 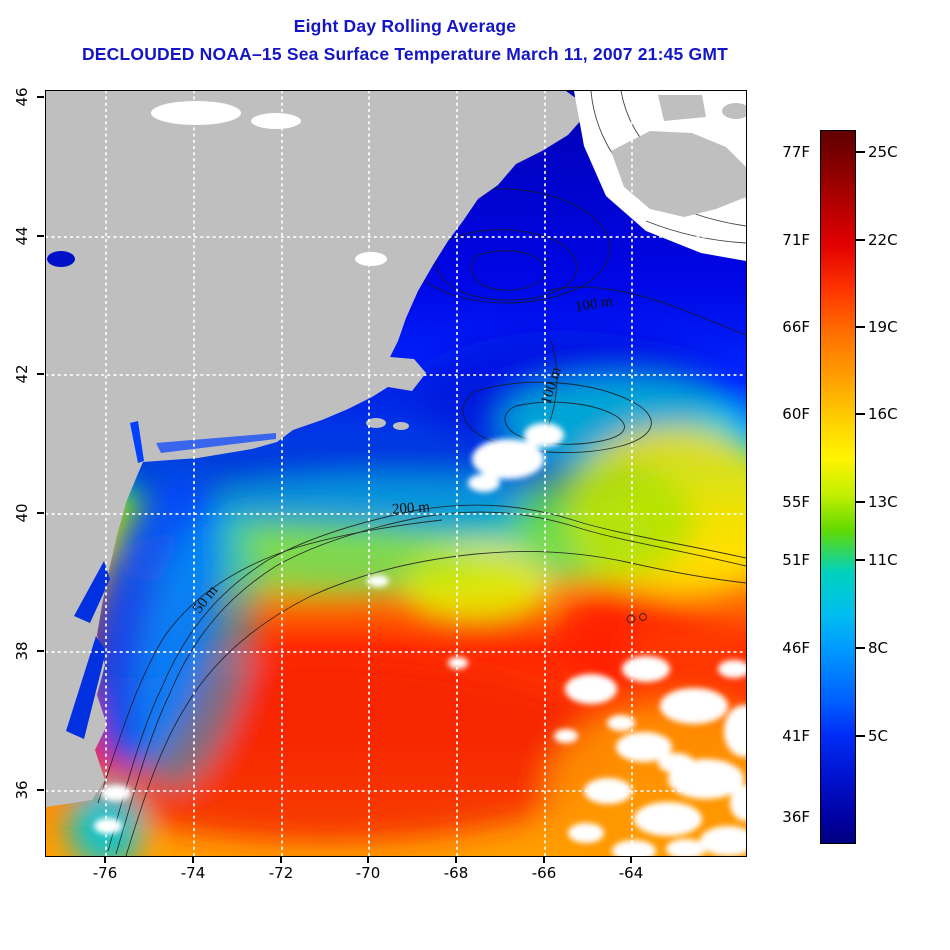 What do you see at coordinates (678, 174) in the screenshot?
I see `nova-scotia-landmass` at bounding box center [678, 174].